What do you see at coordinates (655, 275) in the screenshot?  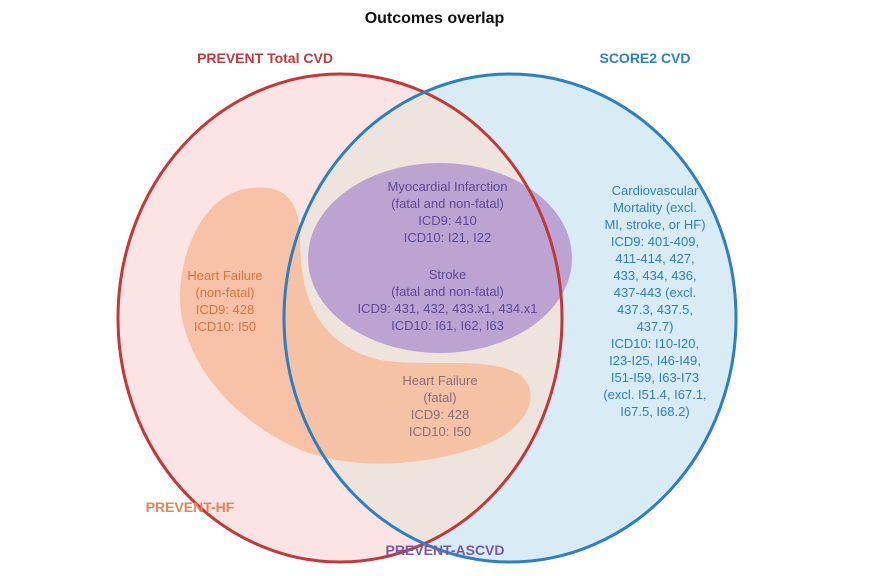 I see `cvm-line: 433, 434, 436,` at bounding box center [655, 275].